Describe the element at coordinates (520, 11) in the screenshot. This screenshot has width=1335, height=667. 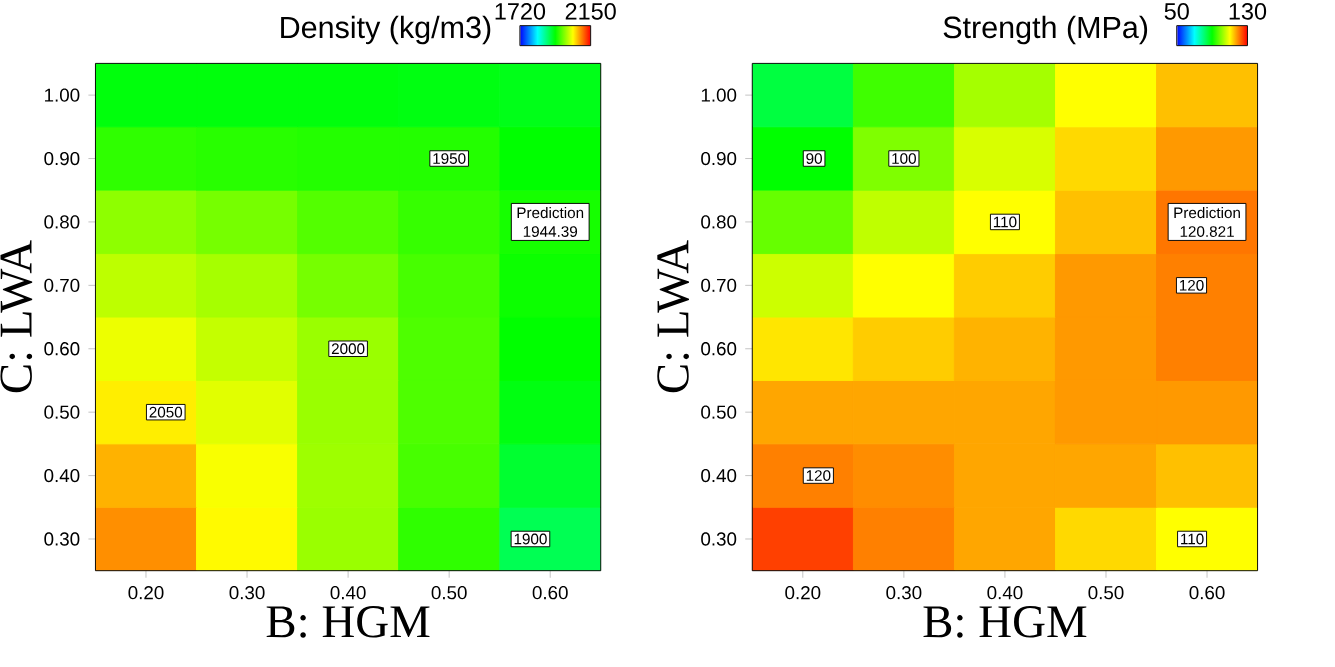
I see `color-bar-label: 1720` at that location.